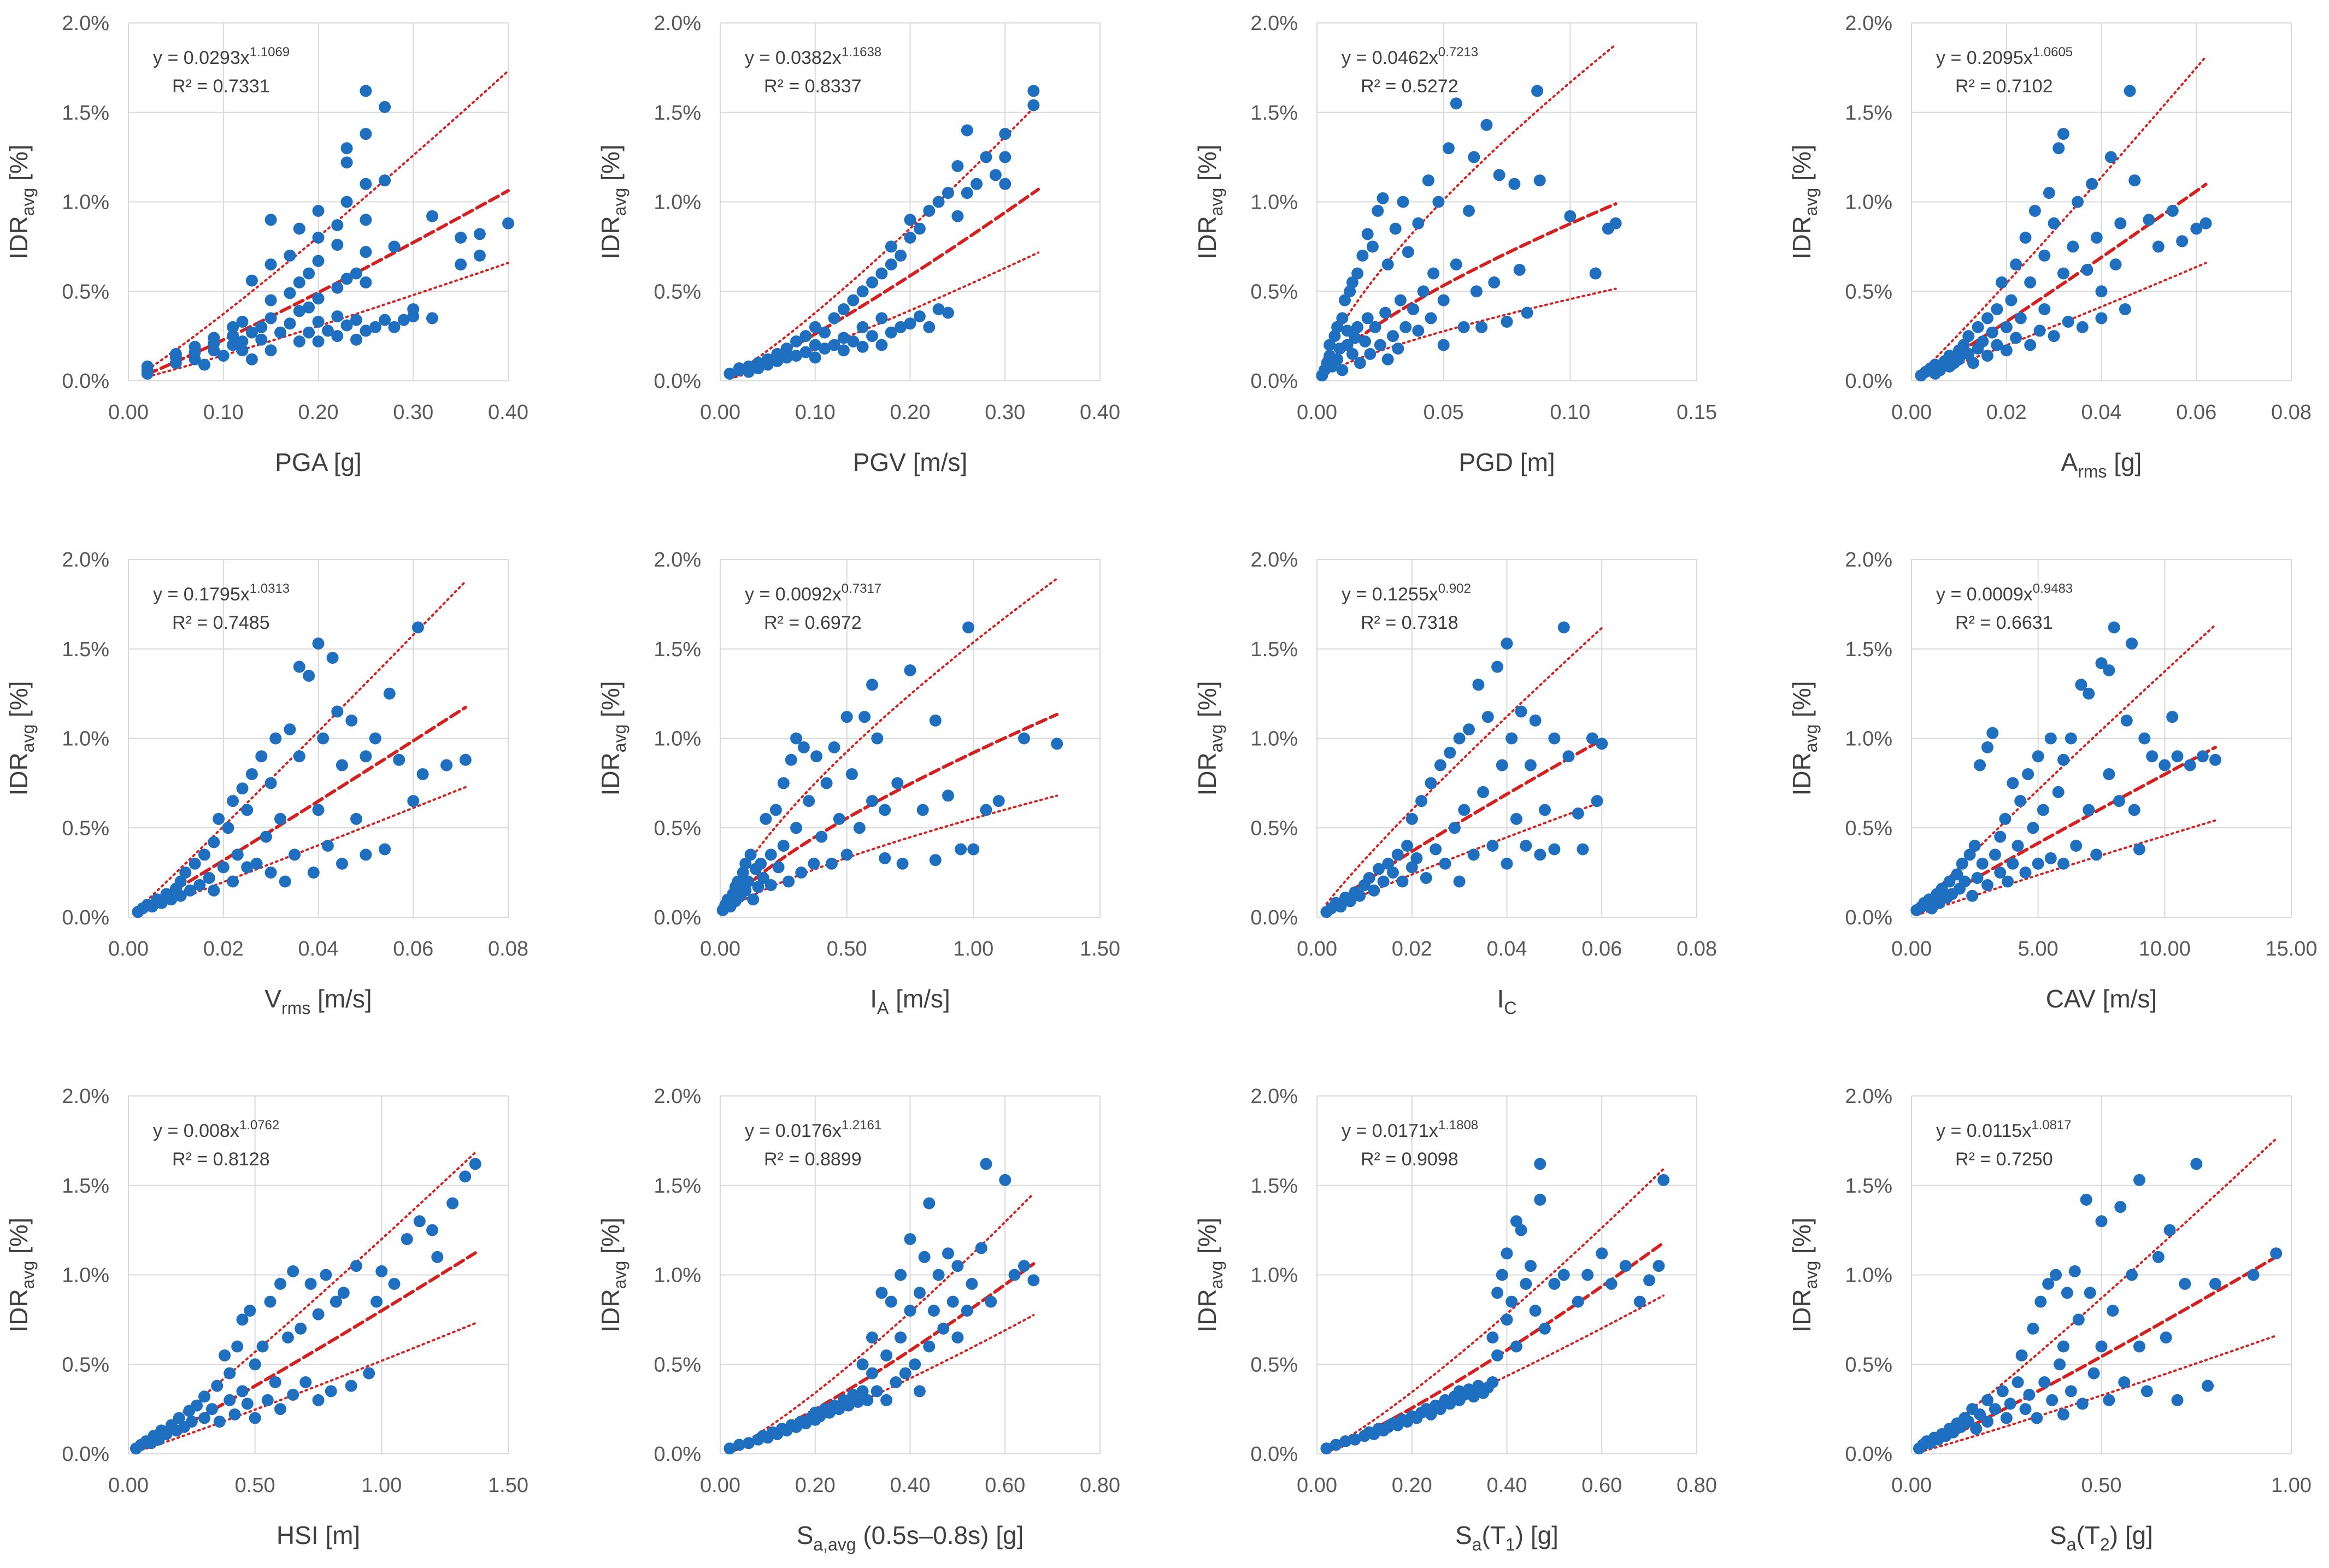  I want to click on fit-equation-coef: y = 0.0009x, so click(1984, 594).